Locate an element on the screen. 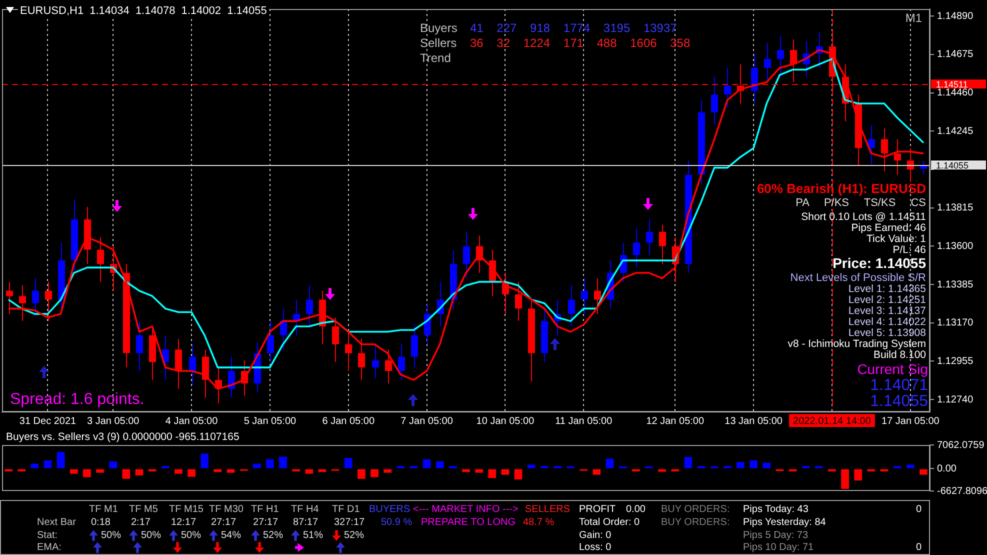  chart-title: EURUSD,H1 1.14034 1.14078 1.14002 1.14055 is located at coordinates (143, 11).